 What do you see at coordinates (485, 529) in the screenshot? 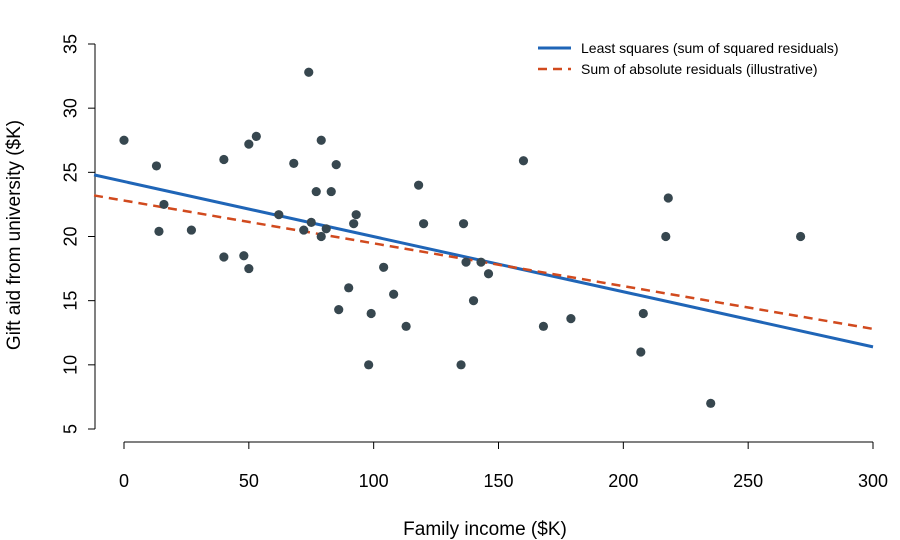
I see `x-axis-label: Family income ($K)` at bounding box center [485, 529].